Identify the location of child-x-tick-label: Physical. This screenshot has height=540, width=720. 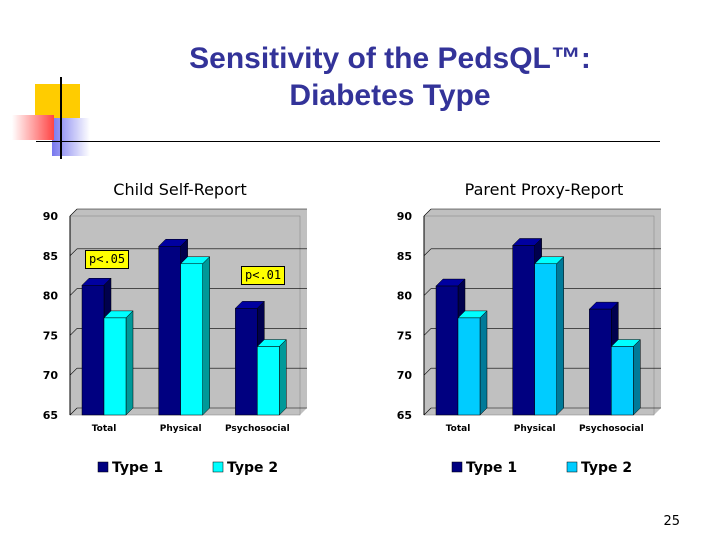
(181, 429).